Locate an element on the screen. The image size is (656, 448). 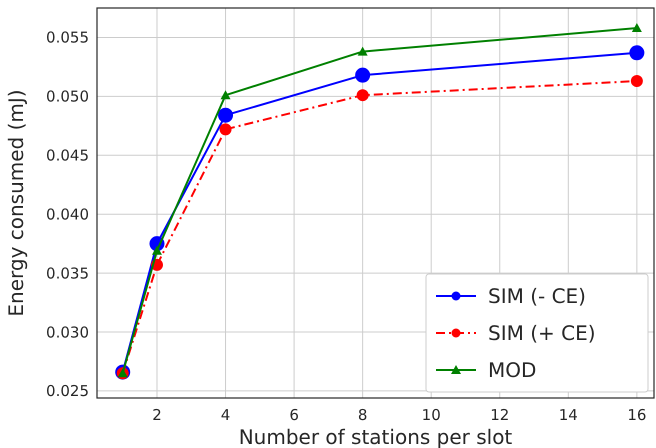
y-tick-label: 0.050 is located at coordinates (67, 97).